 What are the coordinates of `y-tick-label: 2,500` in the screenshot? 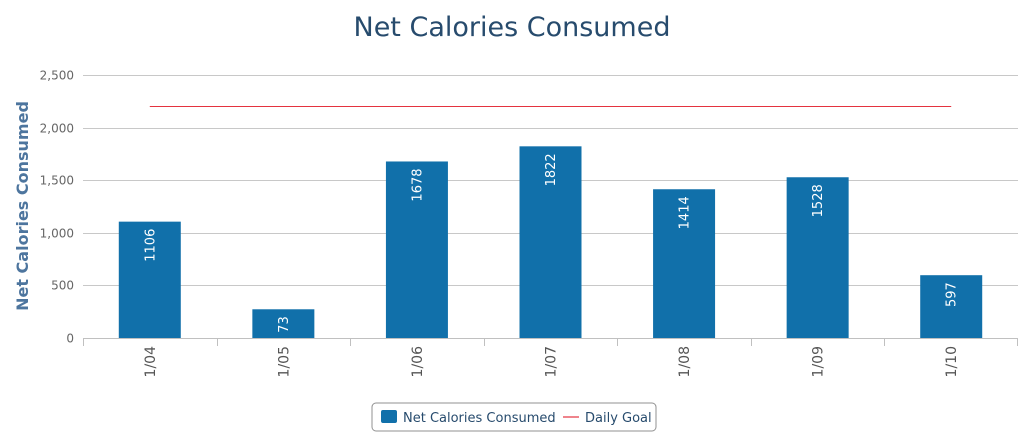 It's located at (57, 76).